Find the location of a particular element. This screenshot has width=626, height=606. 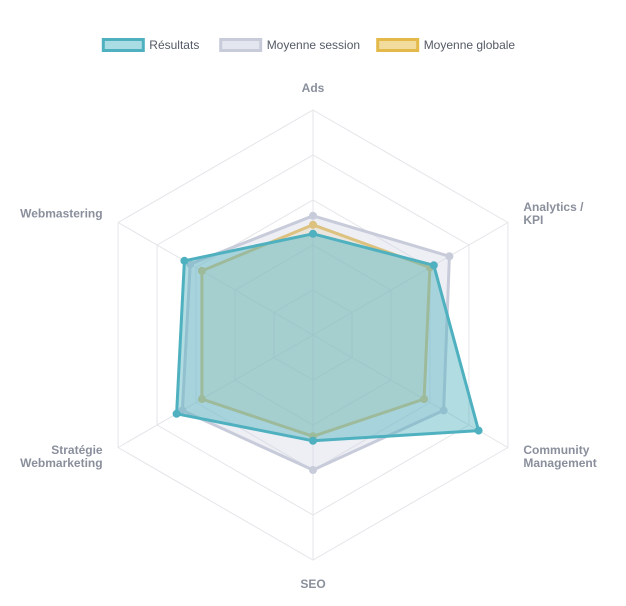

axis-label: Analytics / KPI is located at coordinates (553, 213).